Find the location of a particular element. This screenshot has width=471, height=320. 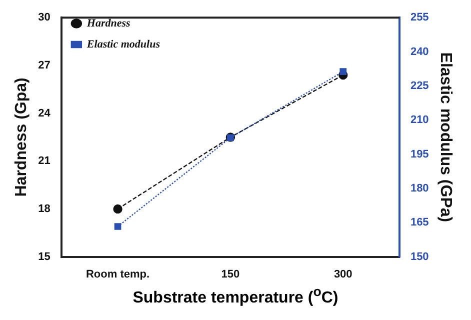

legend-label: Hardness is located at coordinates (108, 23).